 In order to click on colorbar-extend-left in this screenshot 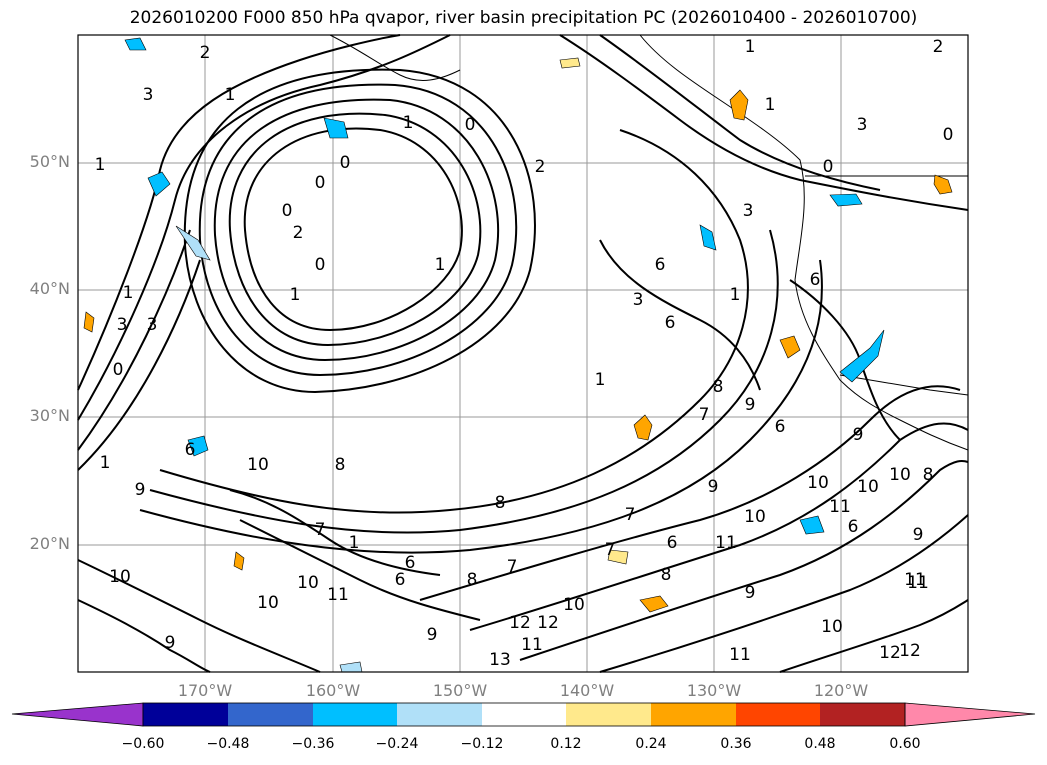, I will do `click(77, 714)`.